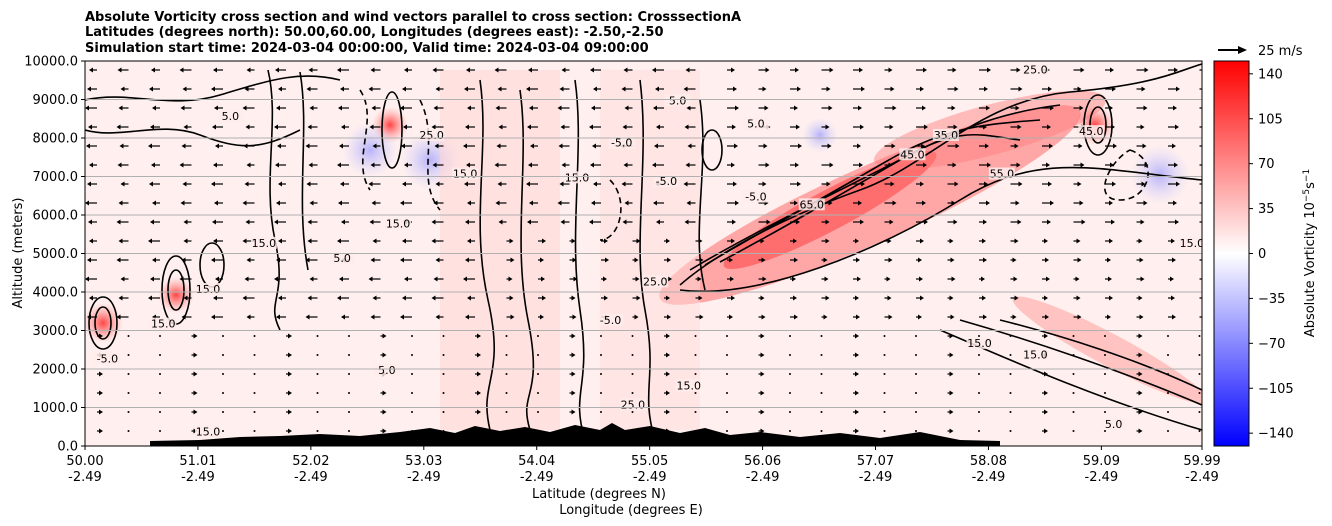 The height and width of the screenshot is (526, 1332). I want to click on x-tick-label-lat: 50.00, so click(84, 461).